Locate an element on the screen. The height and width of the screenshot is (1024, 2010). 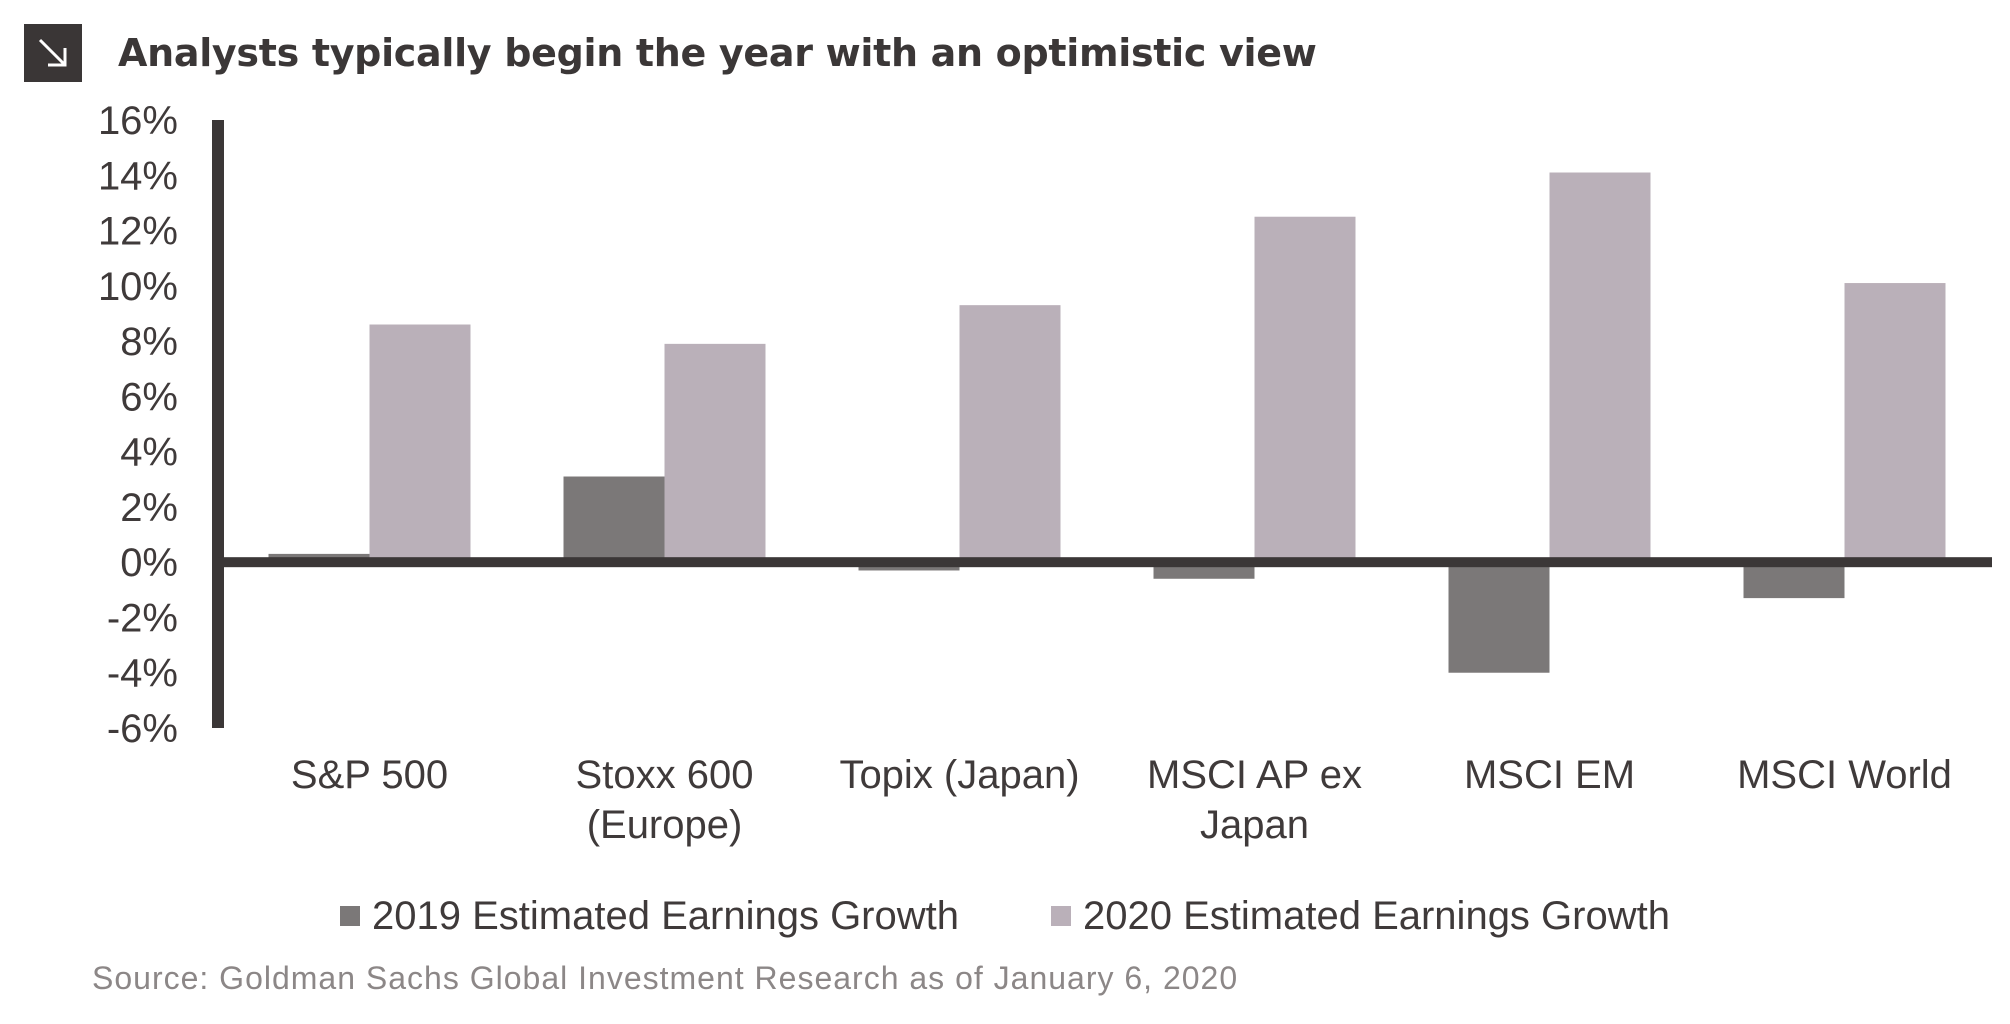
legend-swatch-2019 is located at coordinates (350, 916).